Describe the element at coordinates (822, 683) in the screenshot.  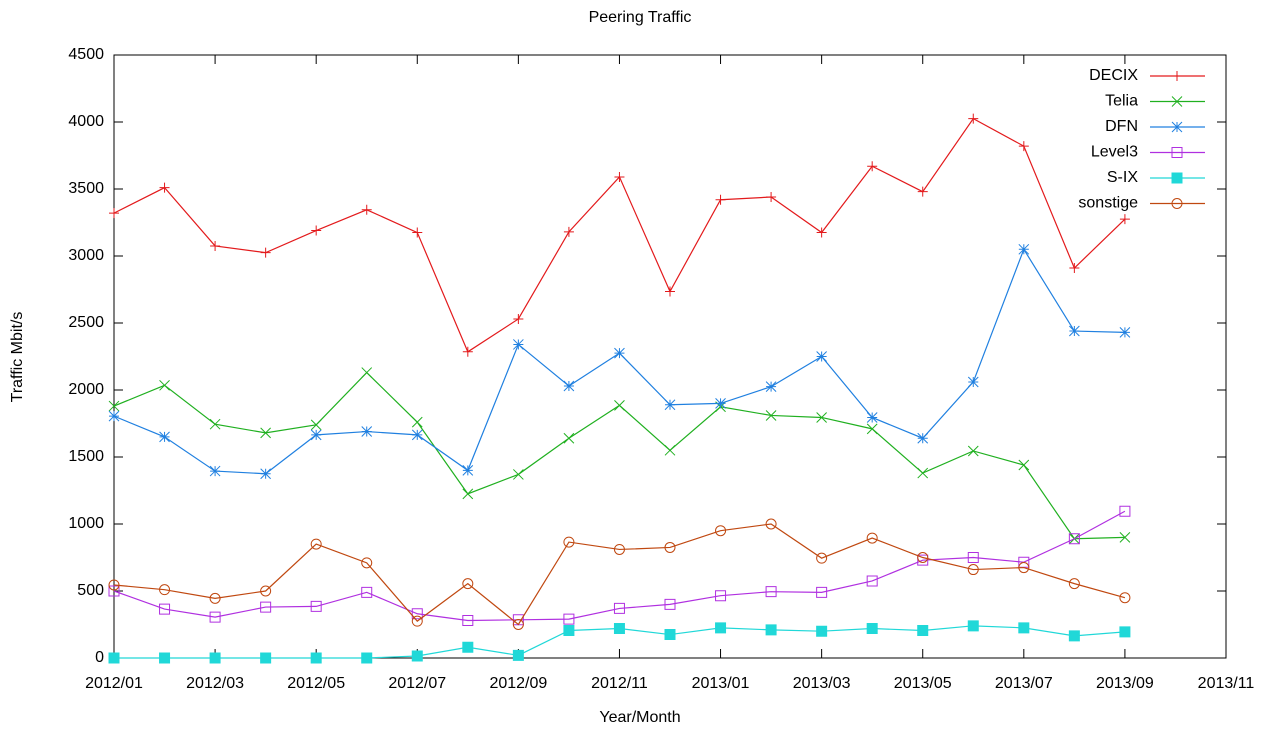
I see `x-tick-label: 2013/03` at that location.